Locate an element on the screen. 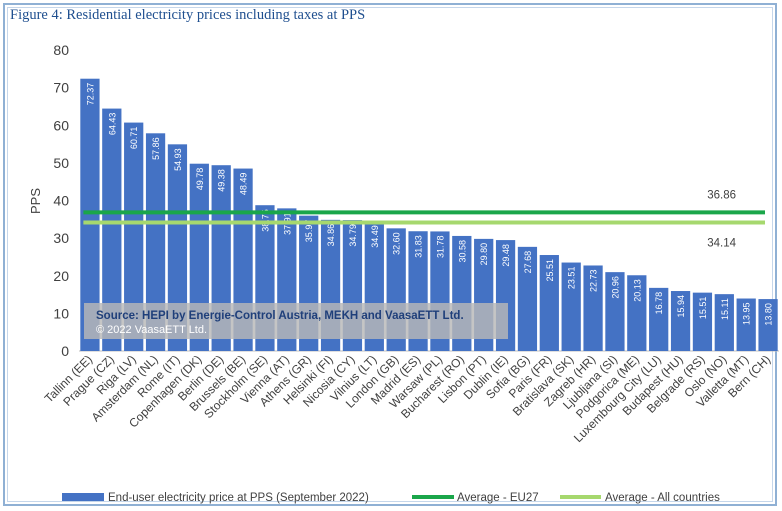 The width and height of the screenshot is (782, 511). bar-value-label: 16.78 is located at coordinates (659, 303).